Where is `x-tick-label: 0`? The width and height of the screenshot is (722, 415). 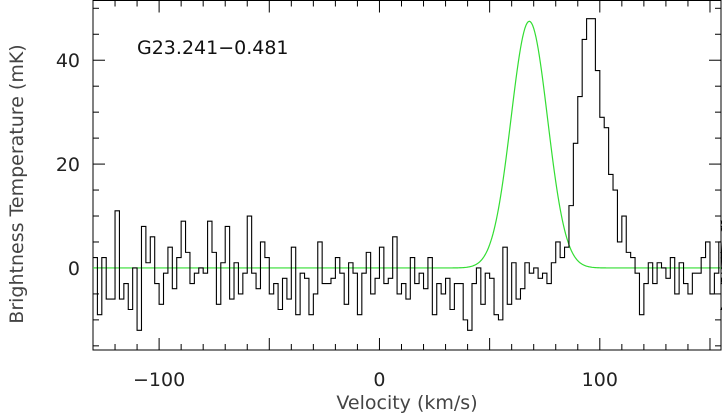
x-tick-label: 0 is located at coordinates (379, 380).